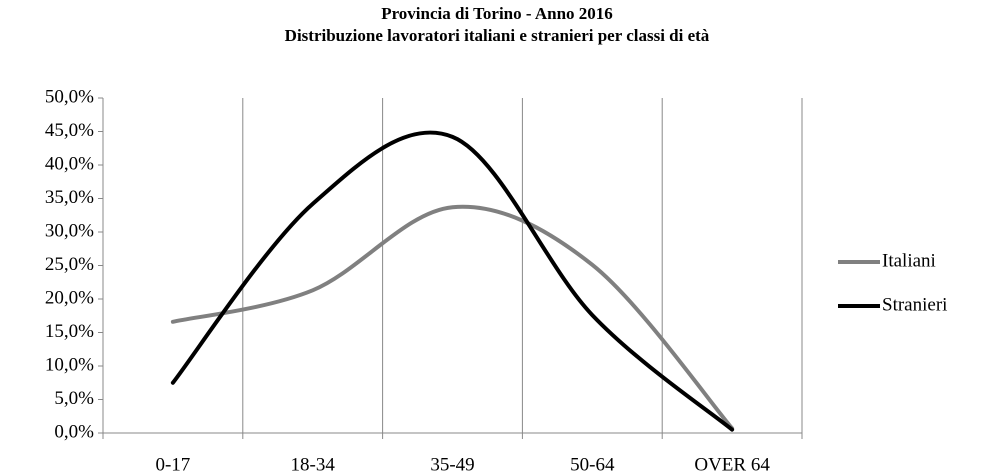  Describe the element at coordinates (69, 264) in the screenshot. I see `y-tick-label: 25,0%` at that location.